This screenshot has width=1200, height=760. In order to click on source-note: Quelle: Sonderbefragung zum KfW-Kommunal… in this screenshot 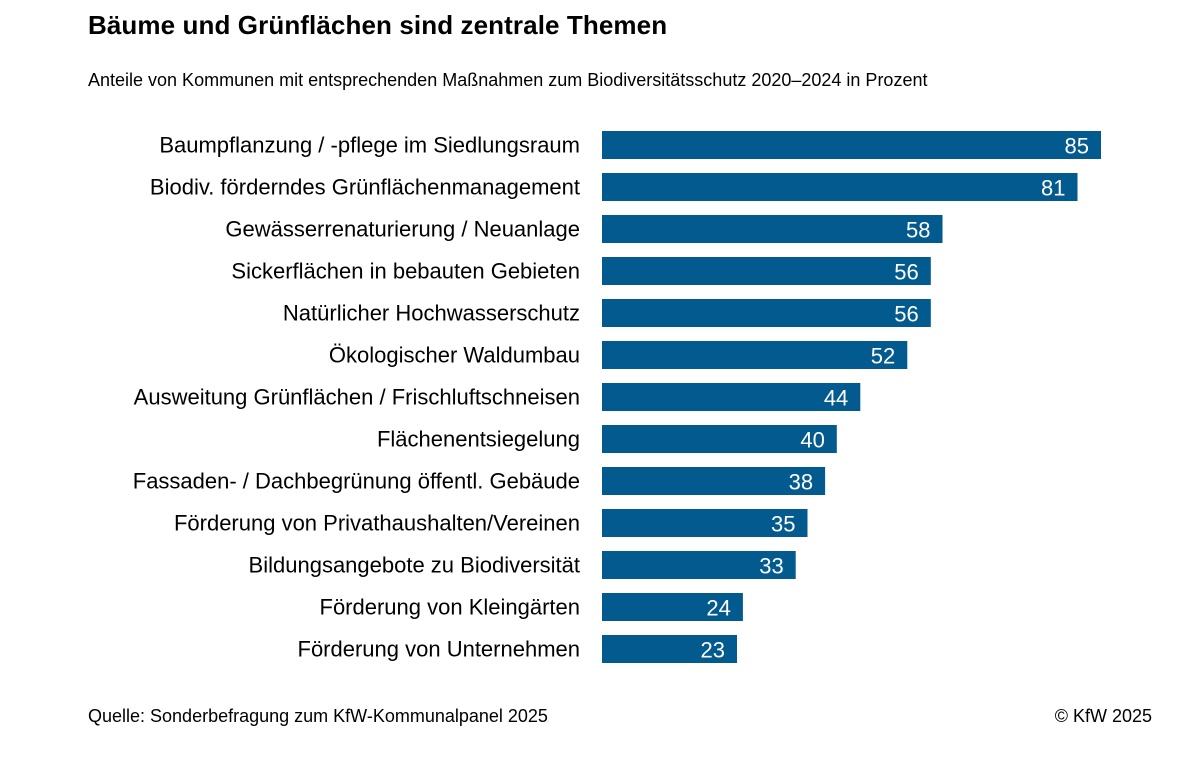, I will do `click(318, 716)`.